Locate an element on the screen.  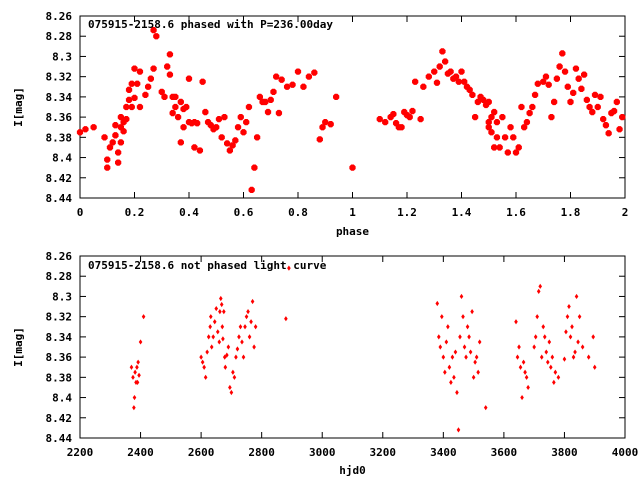
chart-title: 075915-2158.6 not phased light curve is located at coordinates (207, 265).